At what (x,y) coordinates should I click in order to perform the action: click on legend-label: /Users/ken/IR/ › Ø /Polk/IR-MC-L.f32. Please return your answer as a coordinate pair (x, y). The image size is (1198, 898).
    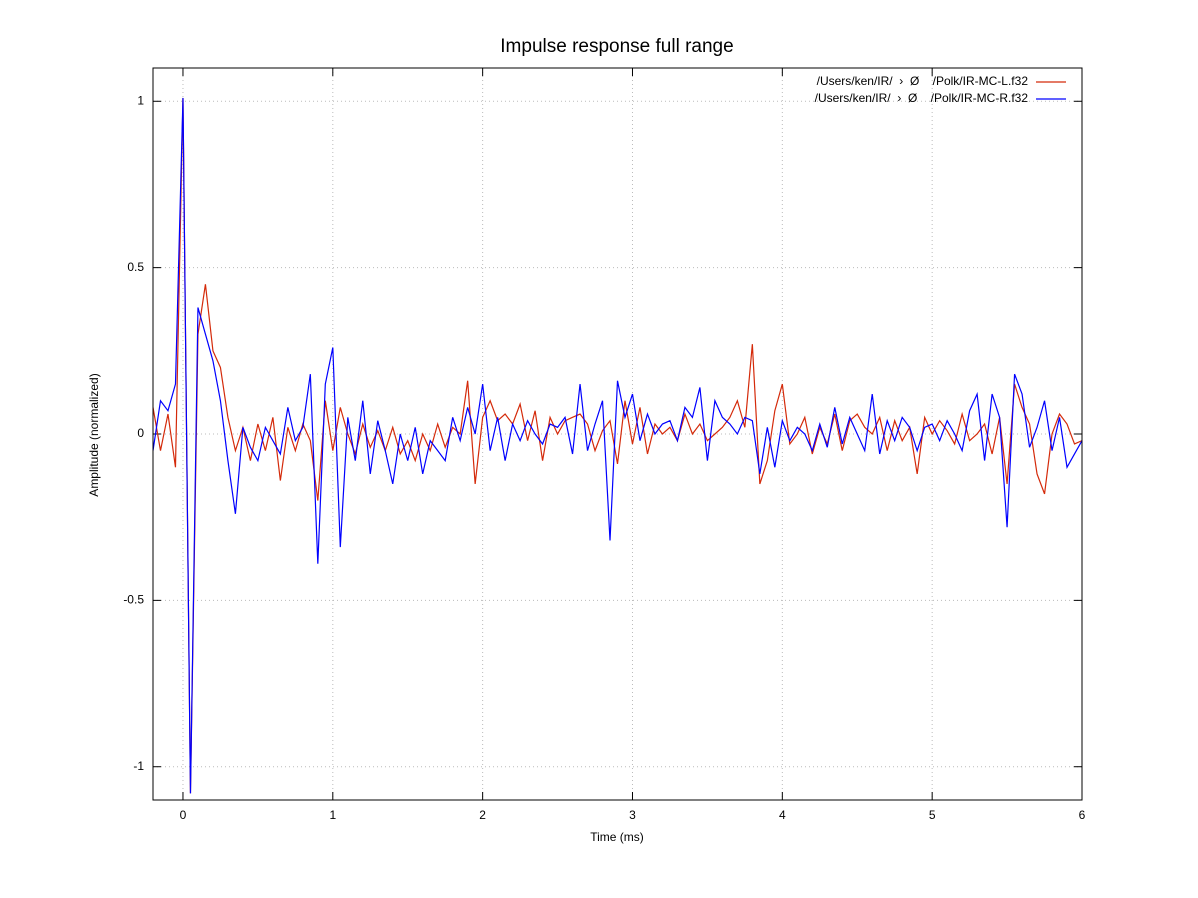
    Looking at the image, I should click on (923, 81).